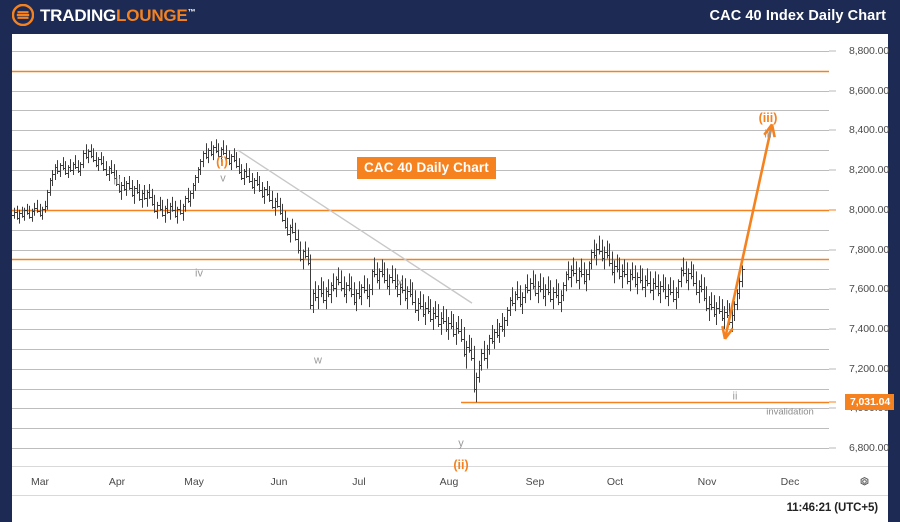 This screenshot has width=900, height=522. Describe the element at coordinates (748, 231) in the screenshot. I see `projection-arrow-group` at that location.